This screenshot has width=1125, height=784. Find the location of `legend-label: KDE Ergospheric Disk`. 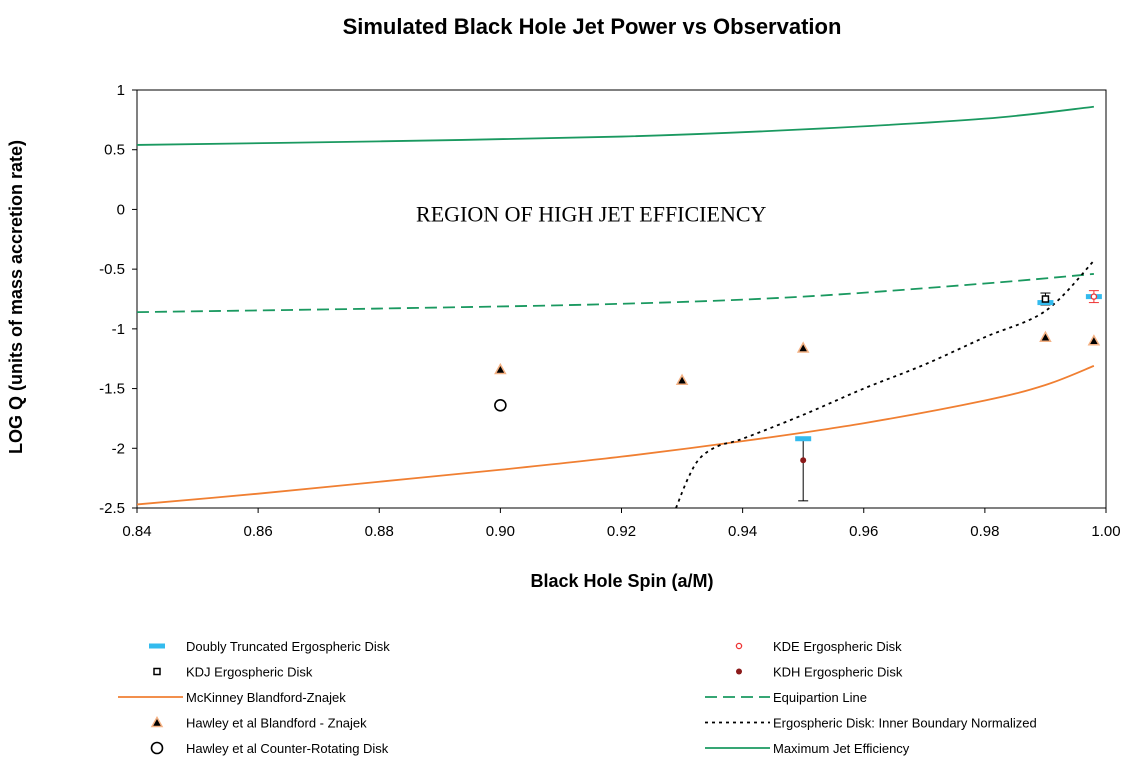

legend-label: KDE Ergospheric Disk is located at coordinates (837, 646).